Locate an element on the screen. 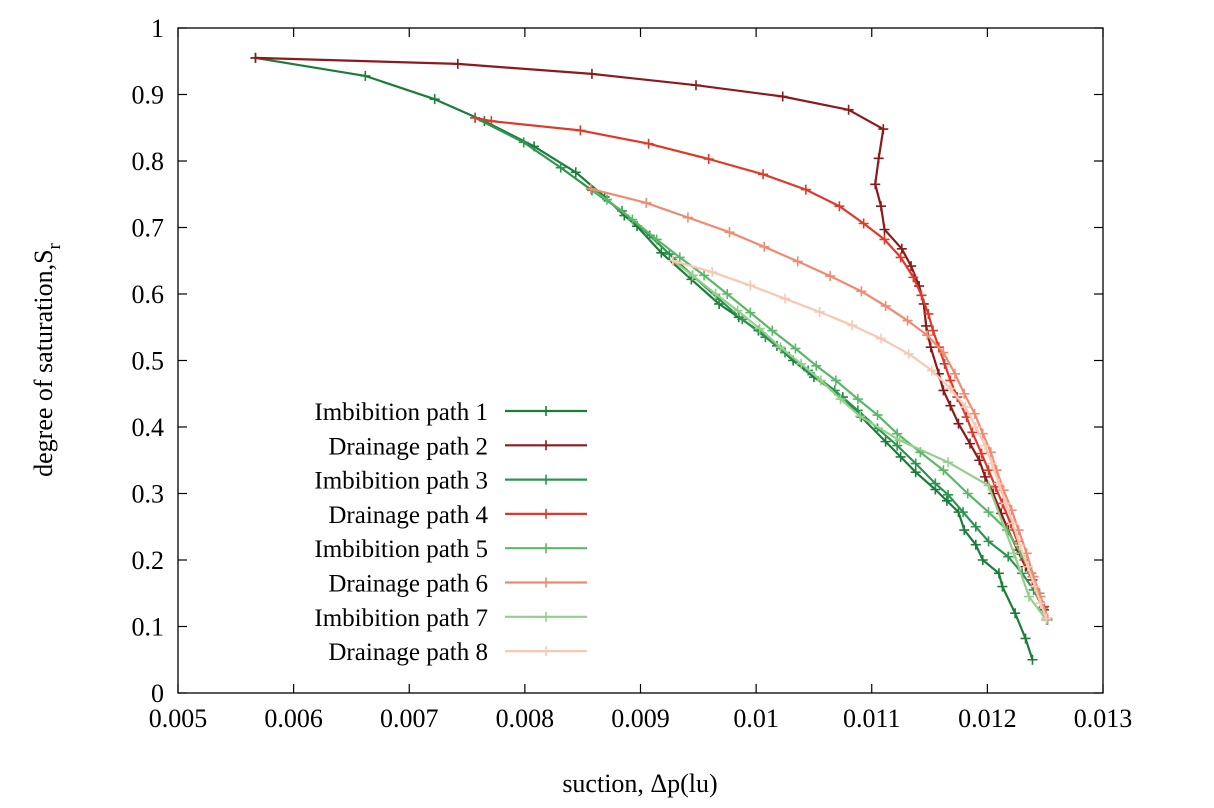 This screenshot has width=1214, height=808. y-tick-label: 0.1 is located at coordinates (148, 627).